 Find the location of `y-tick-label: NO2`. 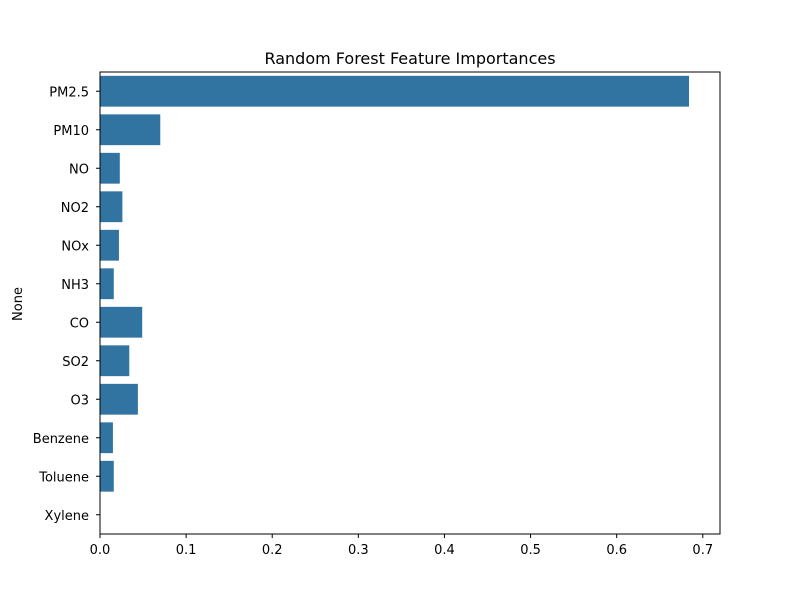

y-tick-label: NO2 is located at coordinates (75, 208).